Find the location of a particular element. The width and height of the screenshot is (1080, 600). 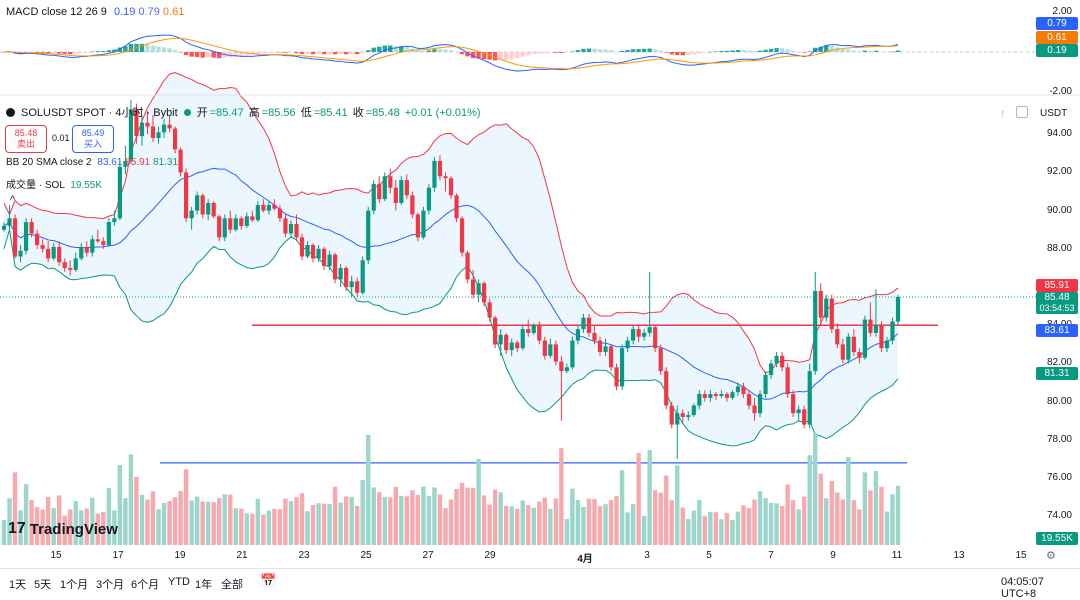

screenshot-icon is located at coordinates (1022, 112).